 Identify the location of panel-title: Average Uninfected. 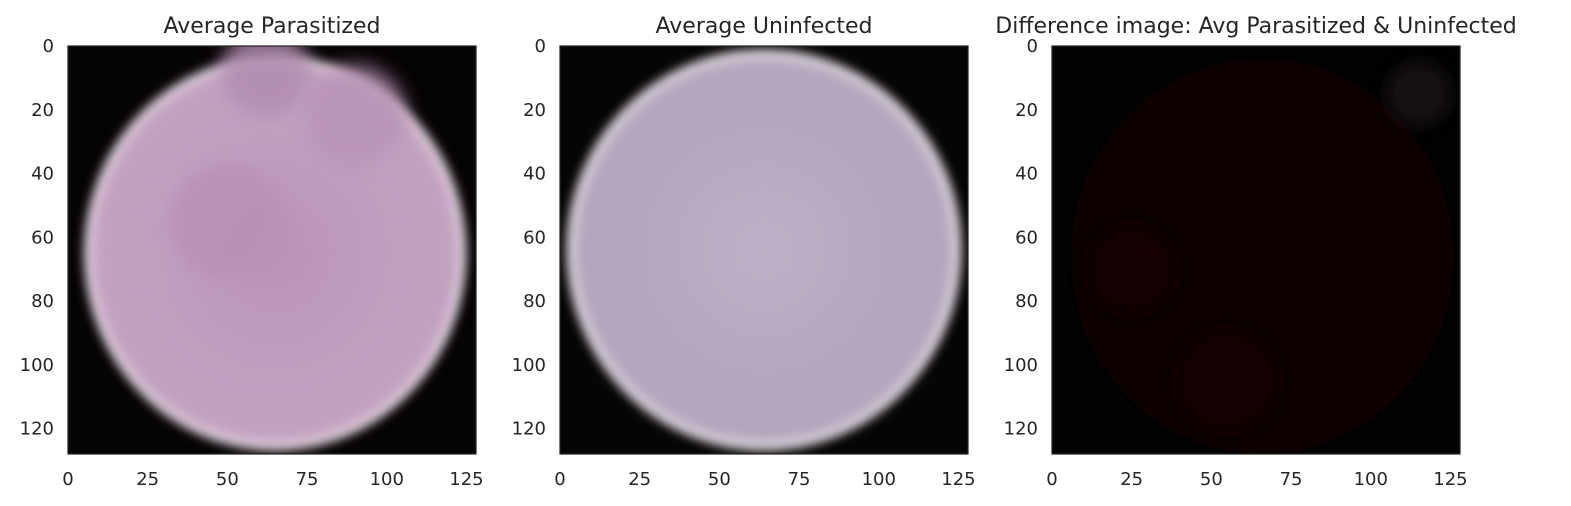
(764, 26).